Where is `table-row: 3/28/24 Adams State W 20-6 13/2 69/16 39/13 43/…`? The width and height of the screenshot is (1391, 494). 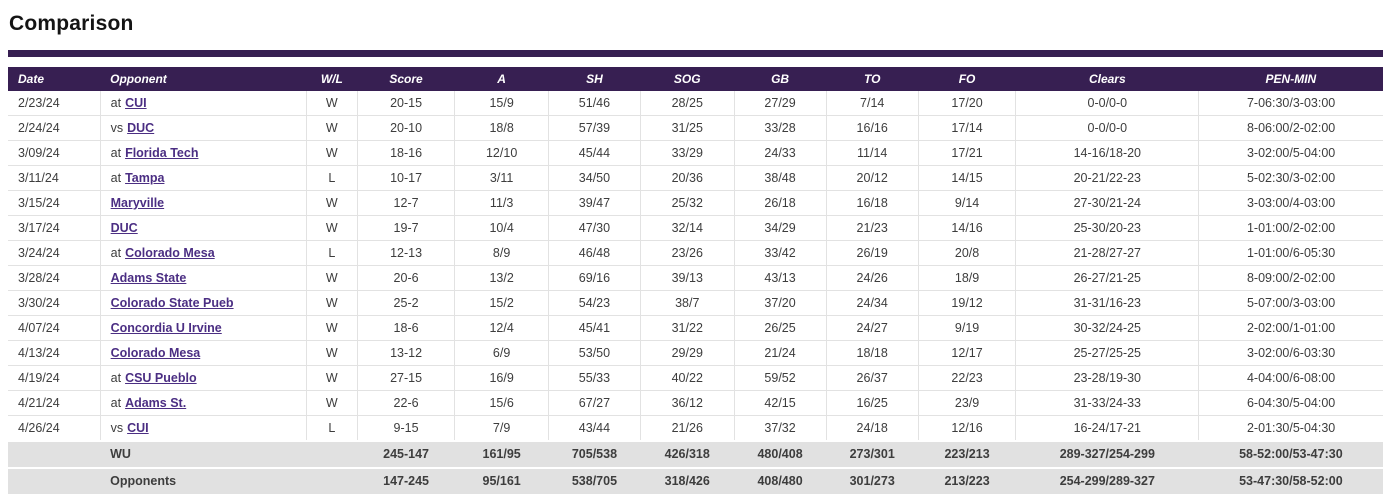
table-row: 3/28/24 Adams State W 20-6 13/2 69/16 39/13 43/… is located at coordinates (695, 278).